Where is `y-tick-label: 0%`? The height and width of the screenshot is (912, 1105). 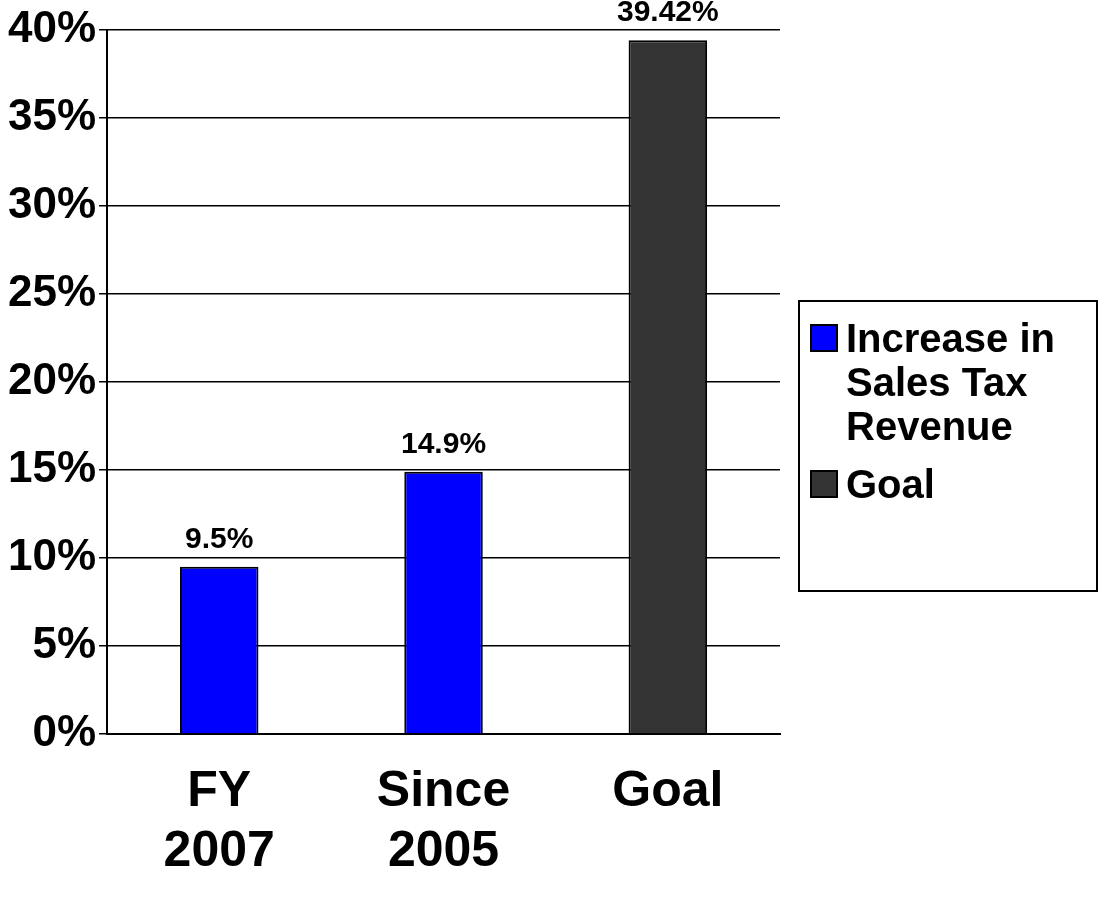 y-tick-label: 0% is located at coordinates (64, 731).